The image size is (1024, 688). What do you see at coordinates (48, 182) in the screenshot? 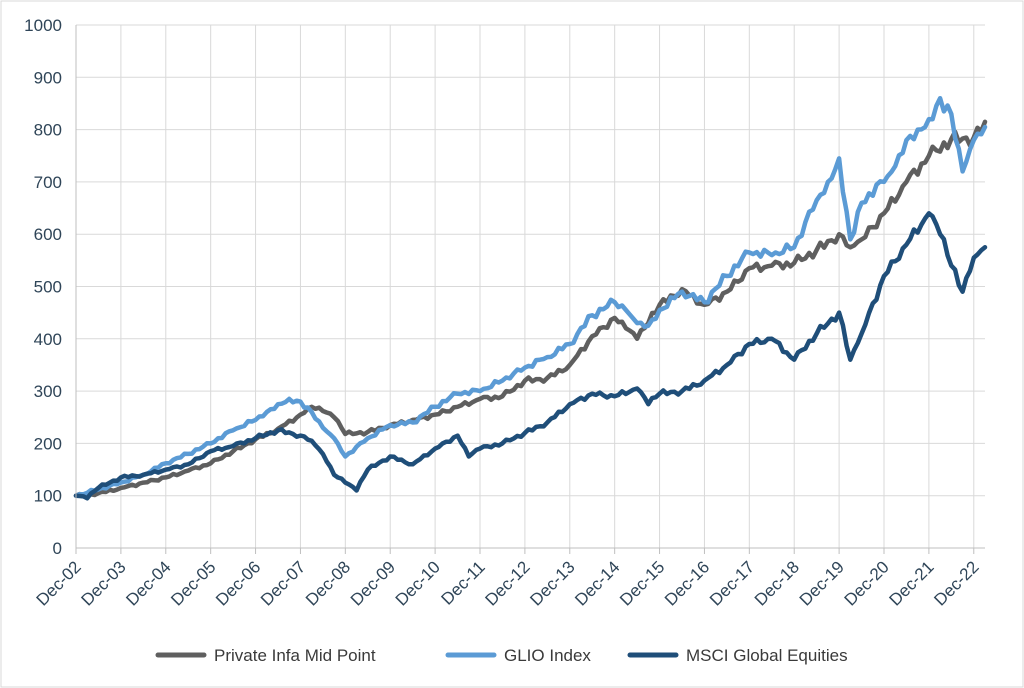
I see `y-tick-label: 700` at bounding box center [48, 182].